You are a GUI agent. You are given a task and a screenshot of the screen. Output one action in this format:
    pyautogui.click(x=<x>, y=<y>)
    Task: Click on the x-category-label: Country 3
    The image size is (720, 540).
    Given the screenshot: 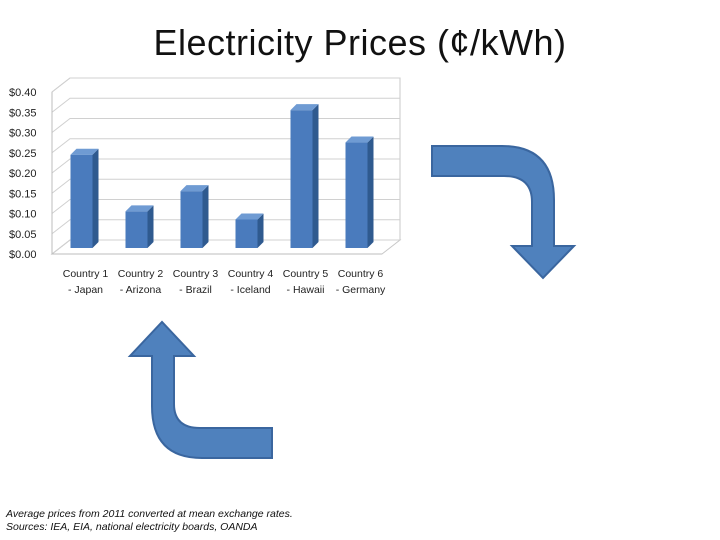 What is the action you would take?
    pyautogui.click(x=196, y=274)
    